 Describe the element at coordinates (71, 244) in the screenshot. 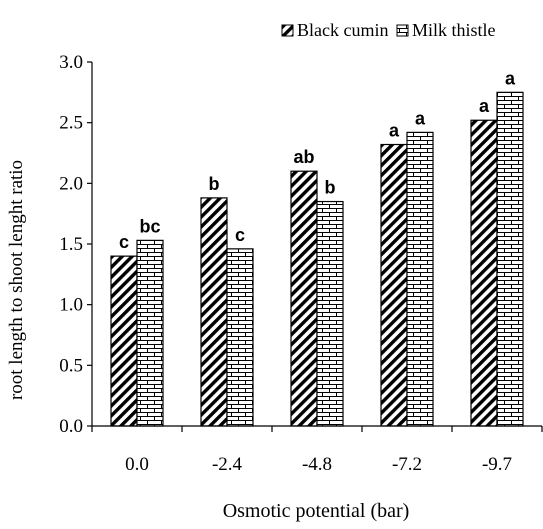

I see `y-tick-label-1-5: 1.5` at that location.